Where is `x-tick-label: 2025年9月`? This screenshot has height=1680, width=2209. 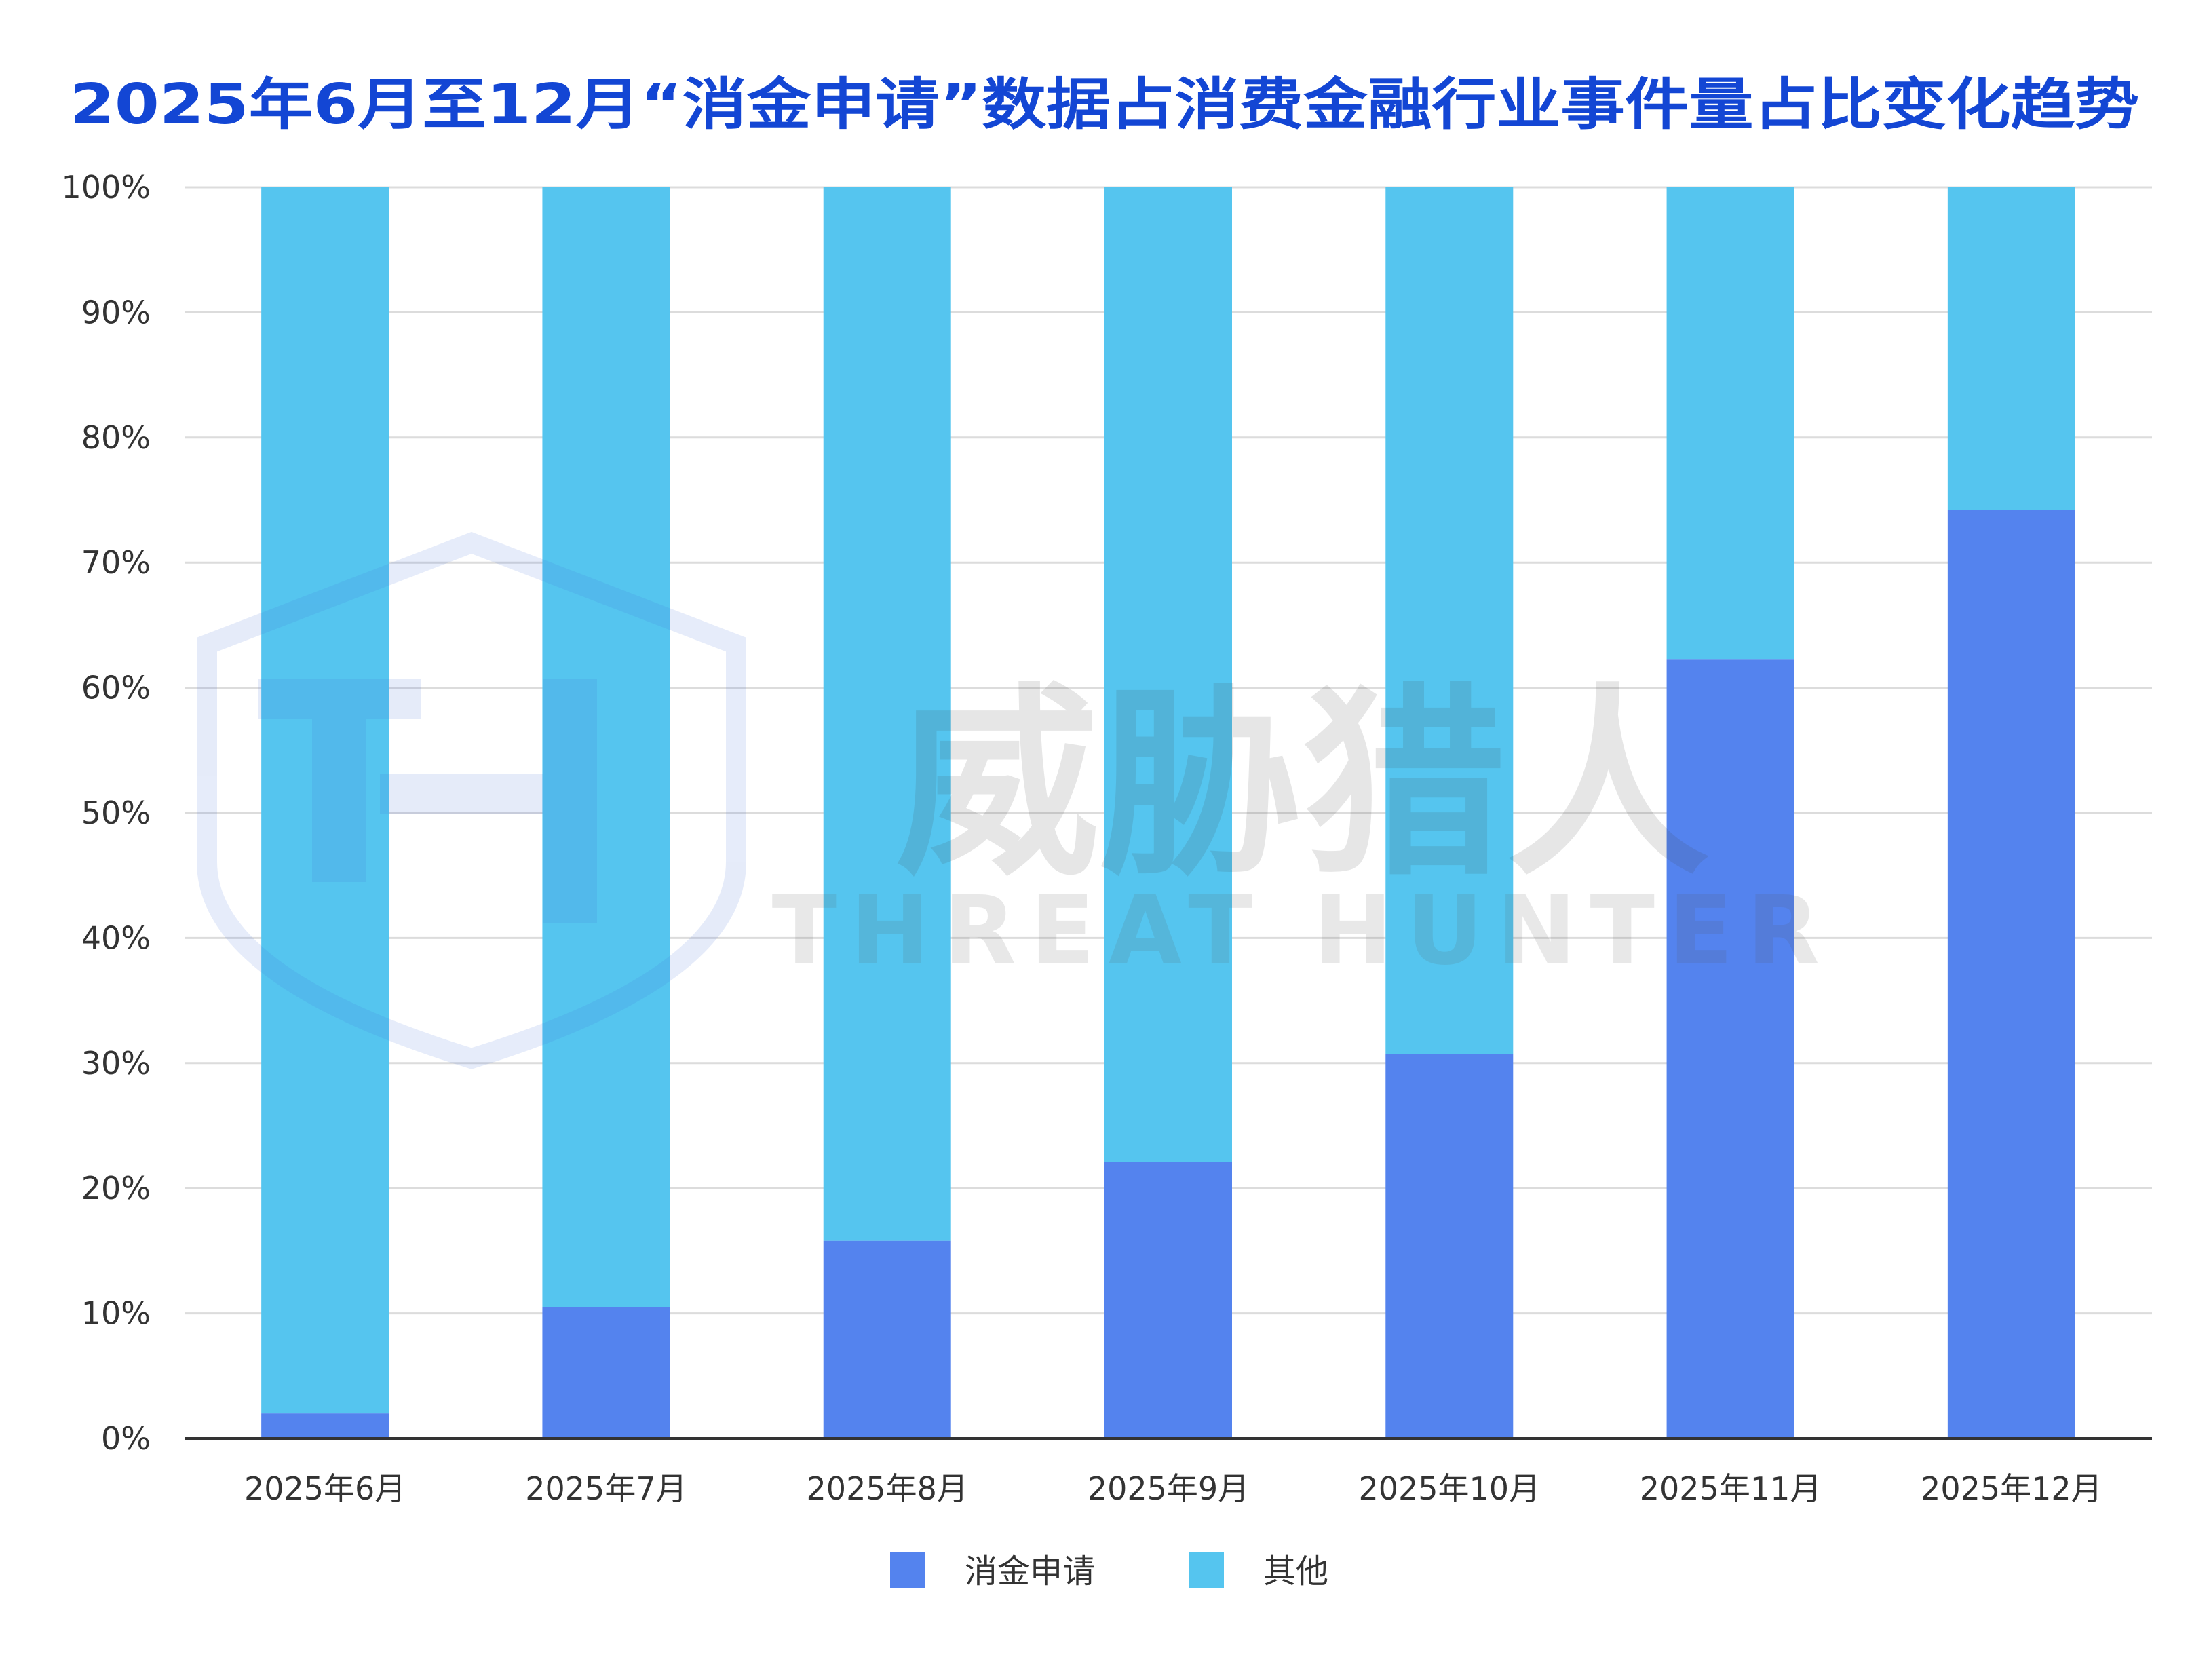
x-tick-label: 2025年9月 is located at coordinates (1168, 1488).